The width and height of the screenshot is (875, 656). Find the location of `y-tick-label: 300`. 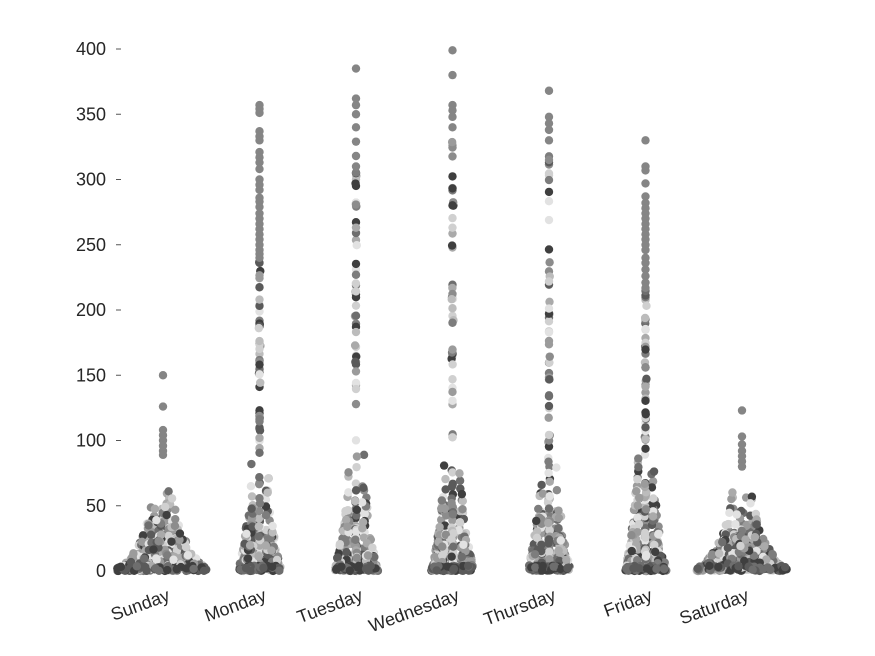

y-tick-label: 300 is located at coordinates (91, 180).